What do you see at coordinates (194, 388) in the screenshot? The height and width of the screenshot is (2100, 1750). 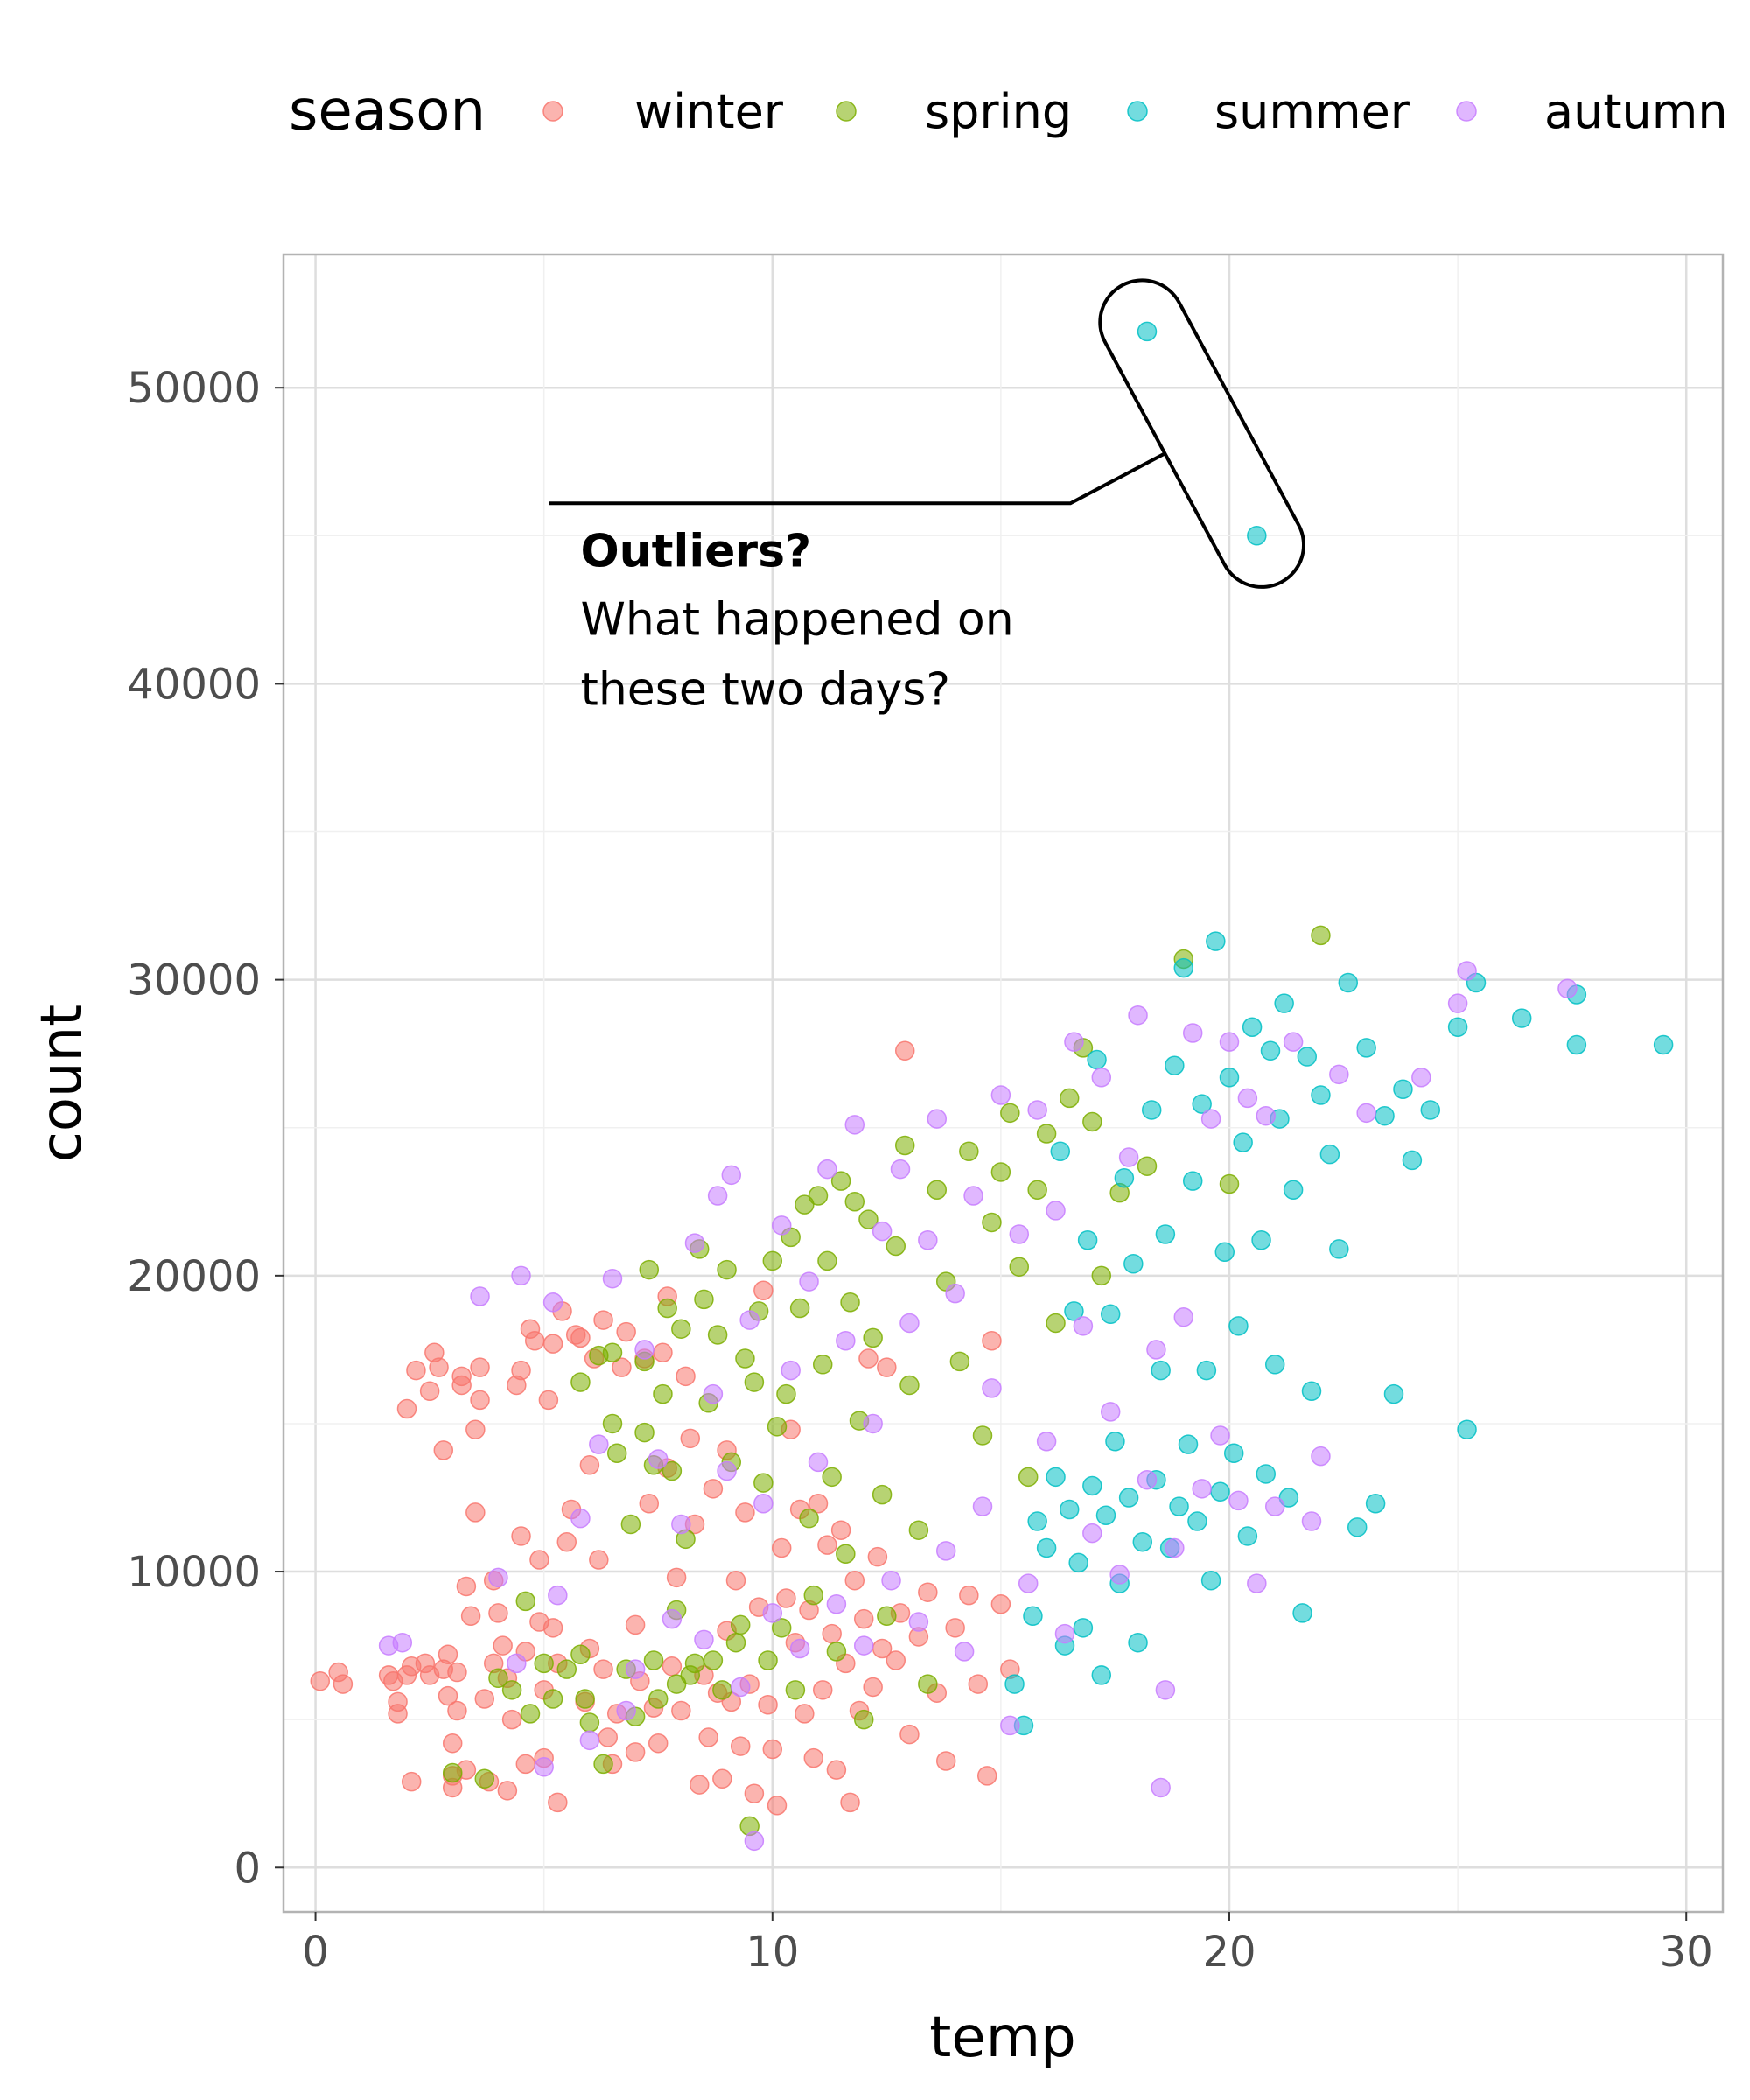 I see `y-tick-label: 50000` at bounding box center [194, 388].